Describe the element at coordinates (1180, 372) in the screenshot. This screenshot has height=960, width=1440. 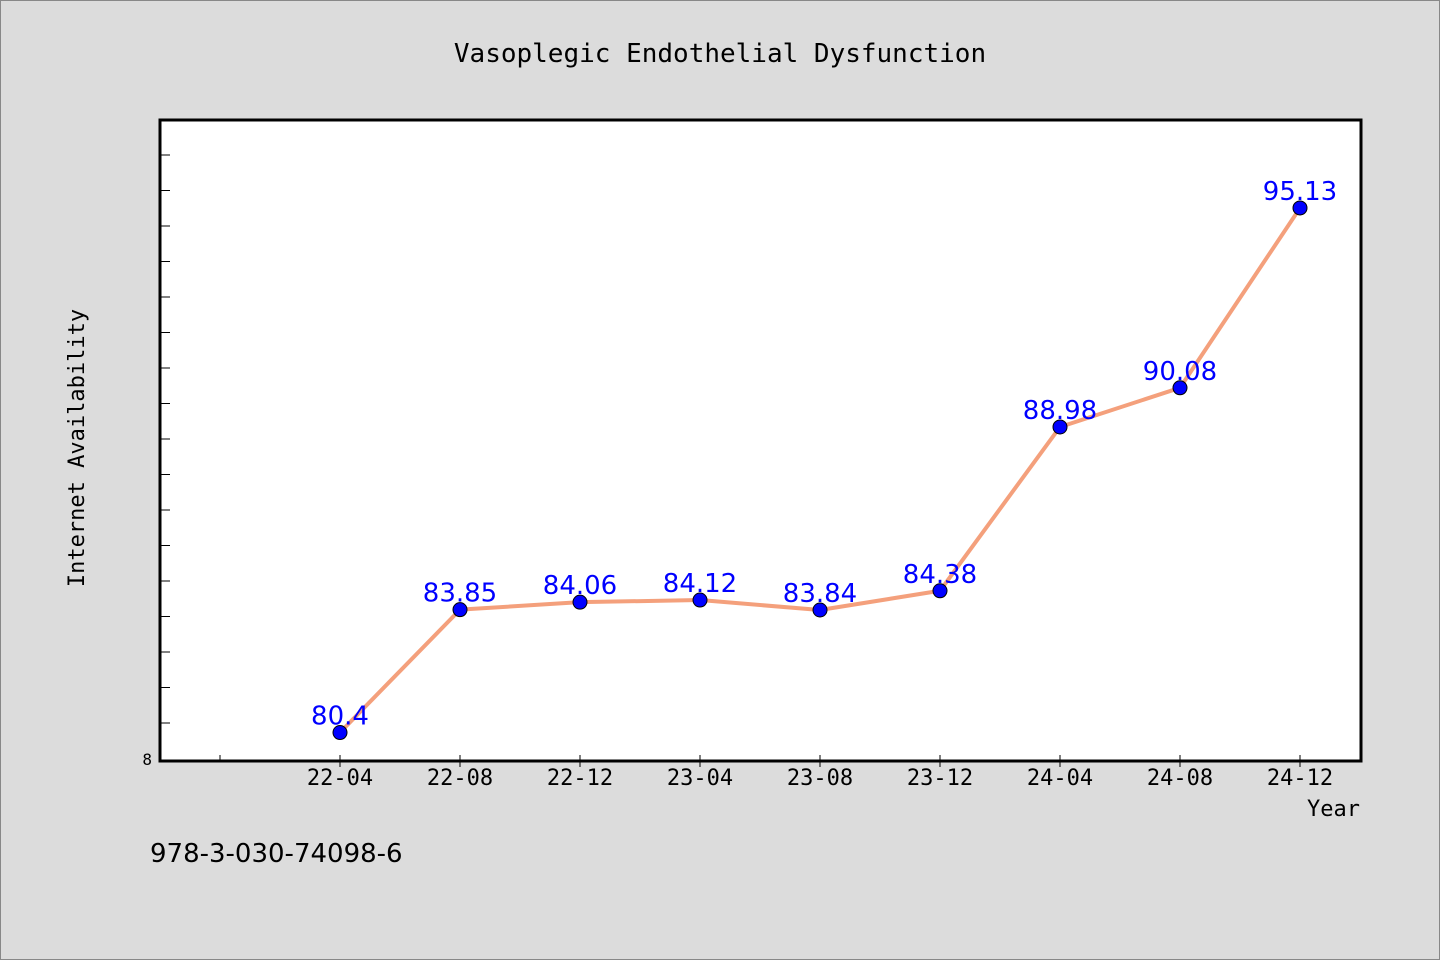
I see `data-label: 90.08` at that location.